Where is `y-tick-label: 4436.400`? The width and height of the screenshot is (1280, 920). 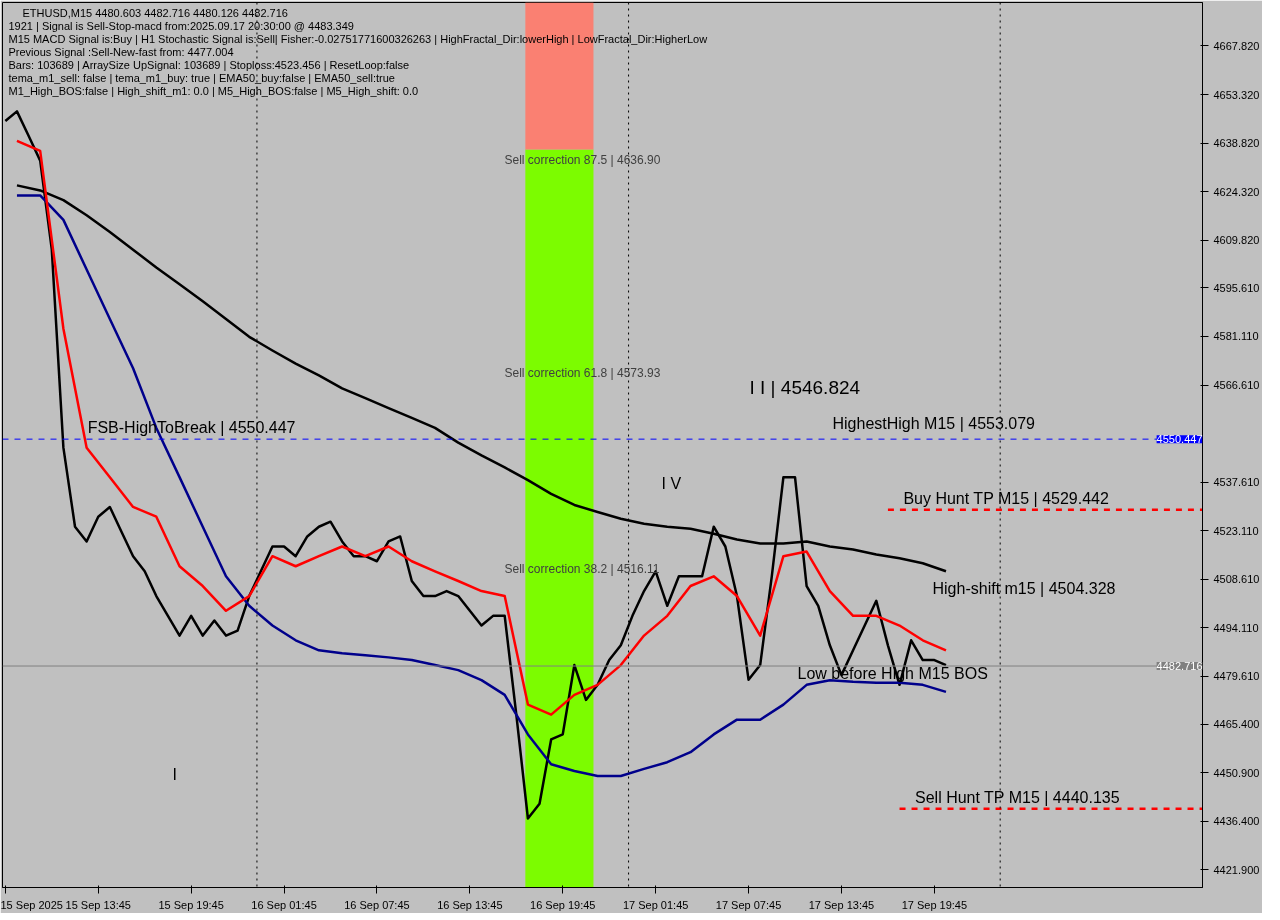 y-tick-label: 4436.400 is located at coordinates (1236, 821).